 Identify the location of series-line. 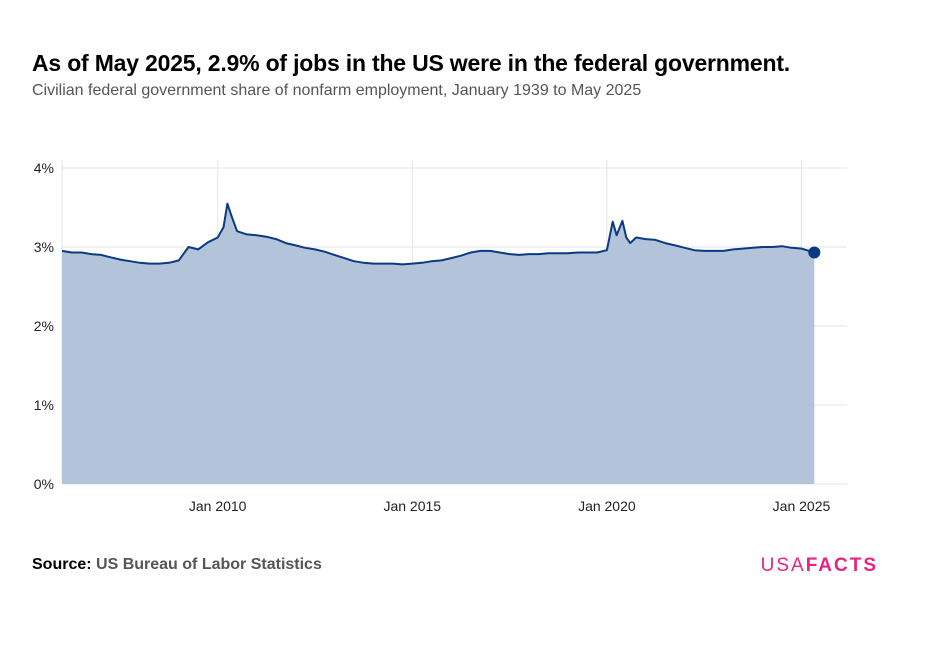
(438, 234).